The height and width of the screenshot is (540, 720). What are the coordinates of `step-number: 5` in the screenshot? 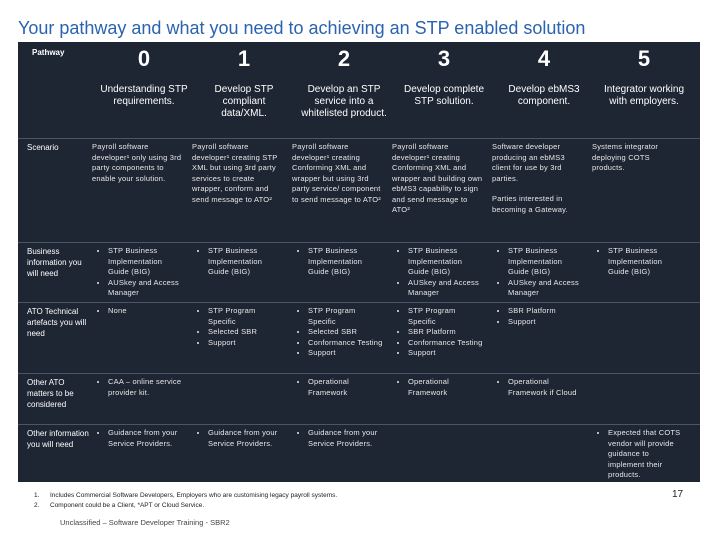 It's located at (644, 58).